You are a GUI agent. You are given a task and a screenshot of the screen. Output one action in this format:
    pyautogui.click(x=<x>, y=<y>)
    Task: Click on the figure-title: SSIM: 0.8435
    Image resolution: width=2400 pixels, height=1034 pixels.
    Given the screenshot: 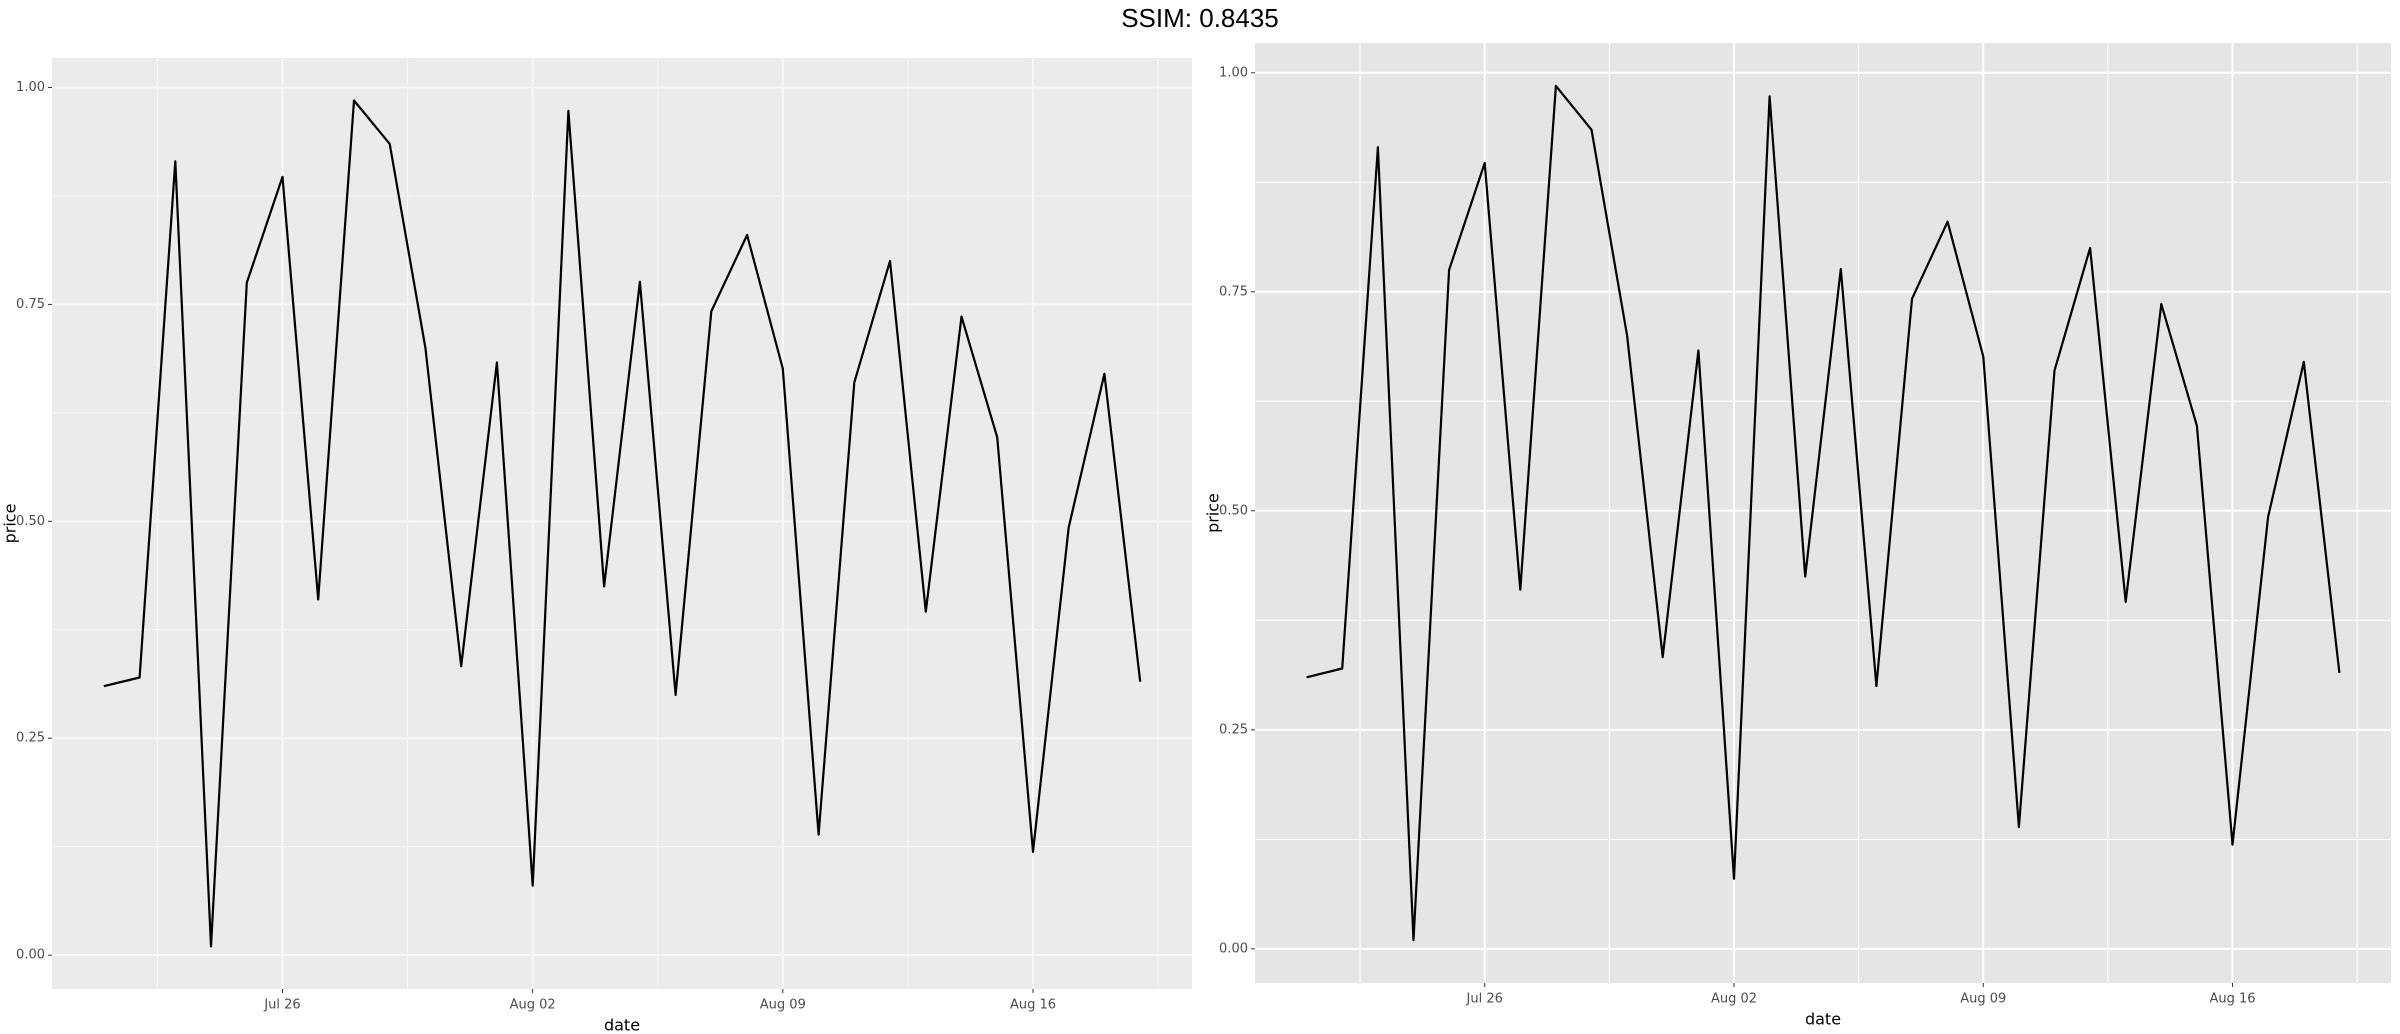 What is the action you would take?
    pyautogui.click(x=1200, y=18)
    